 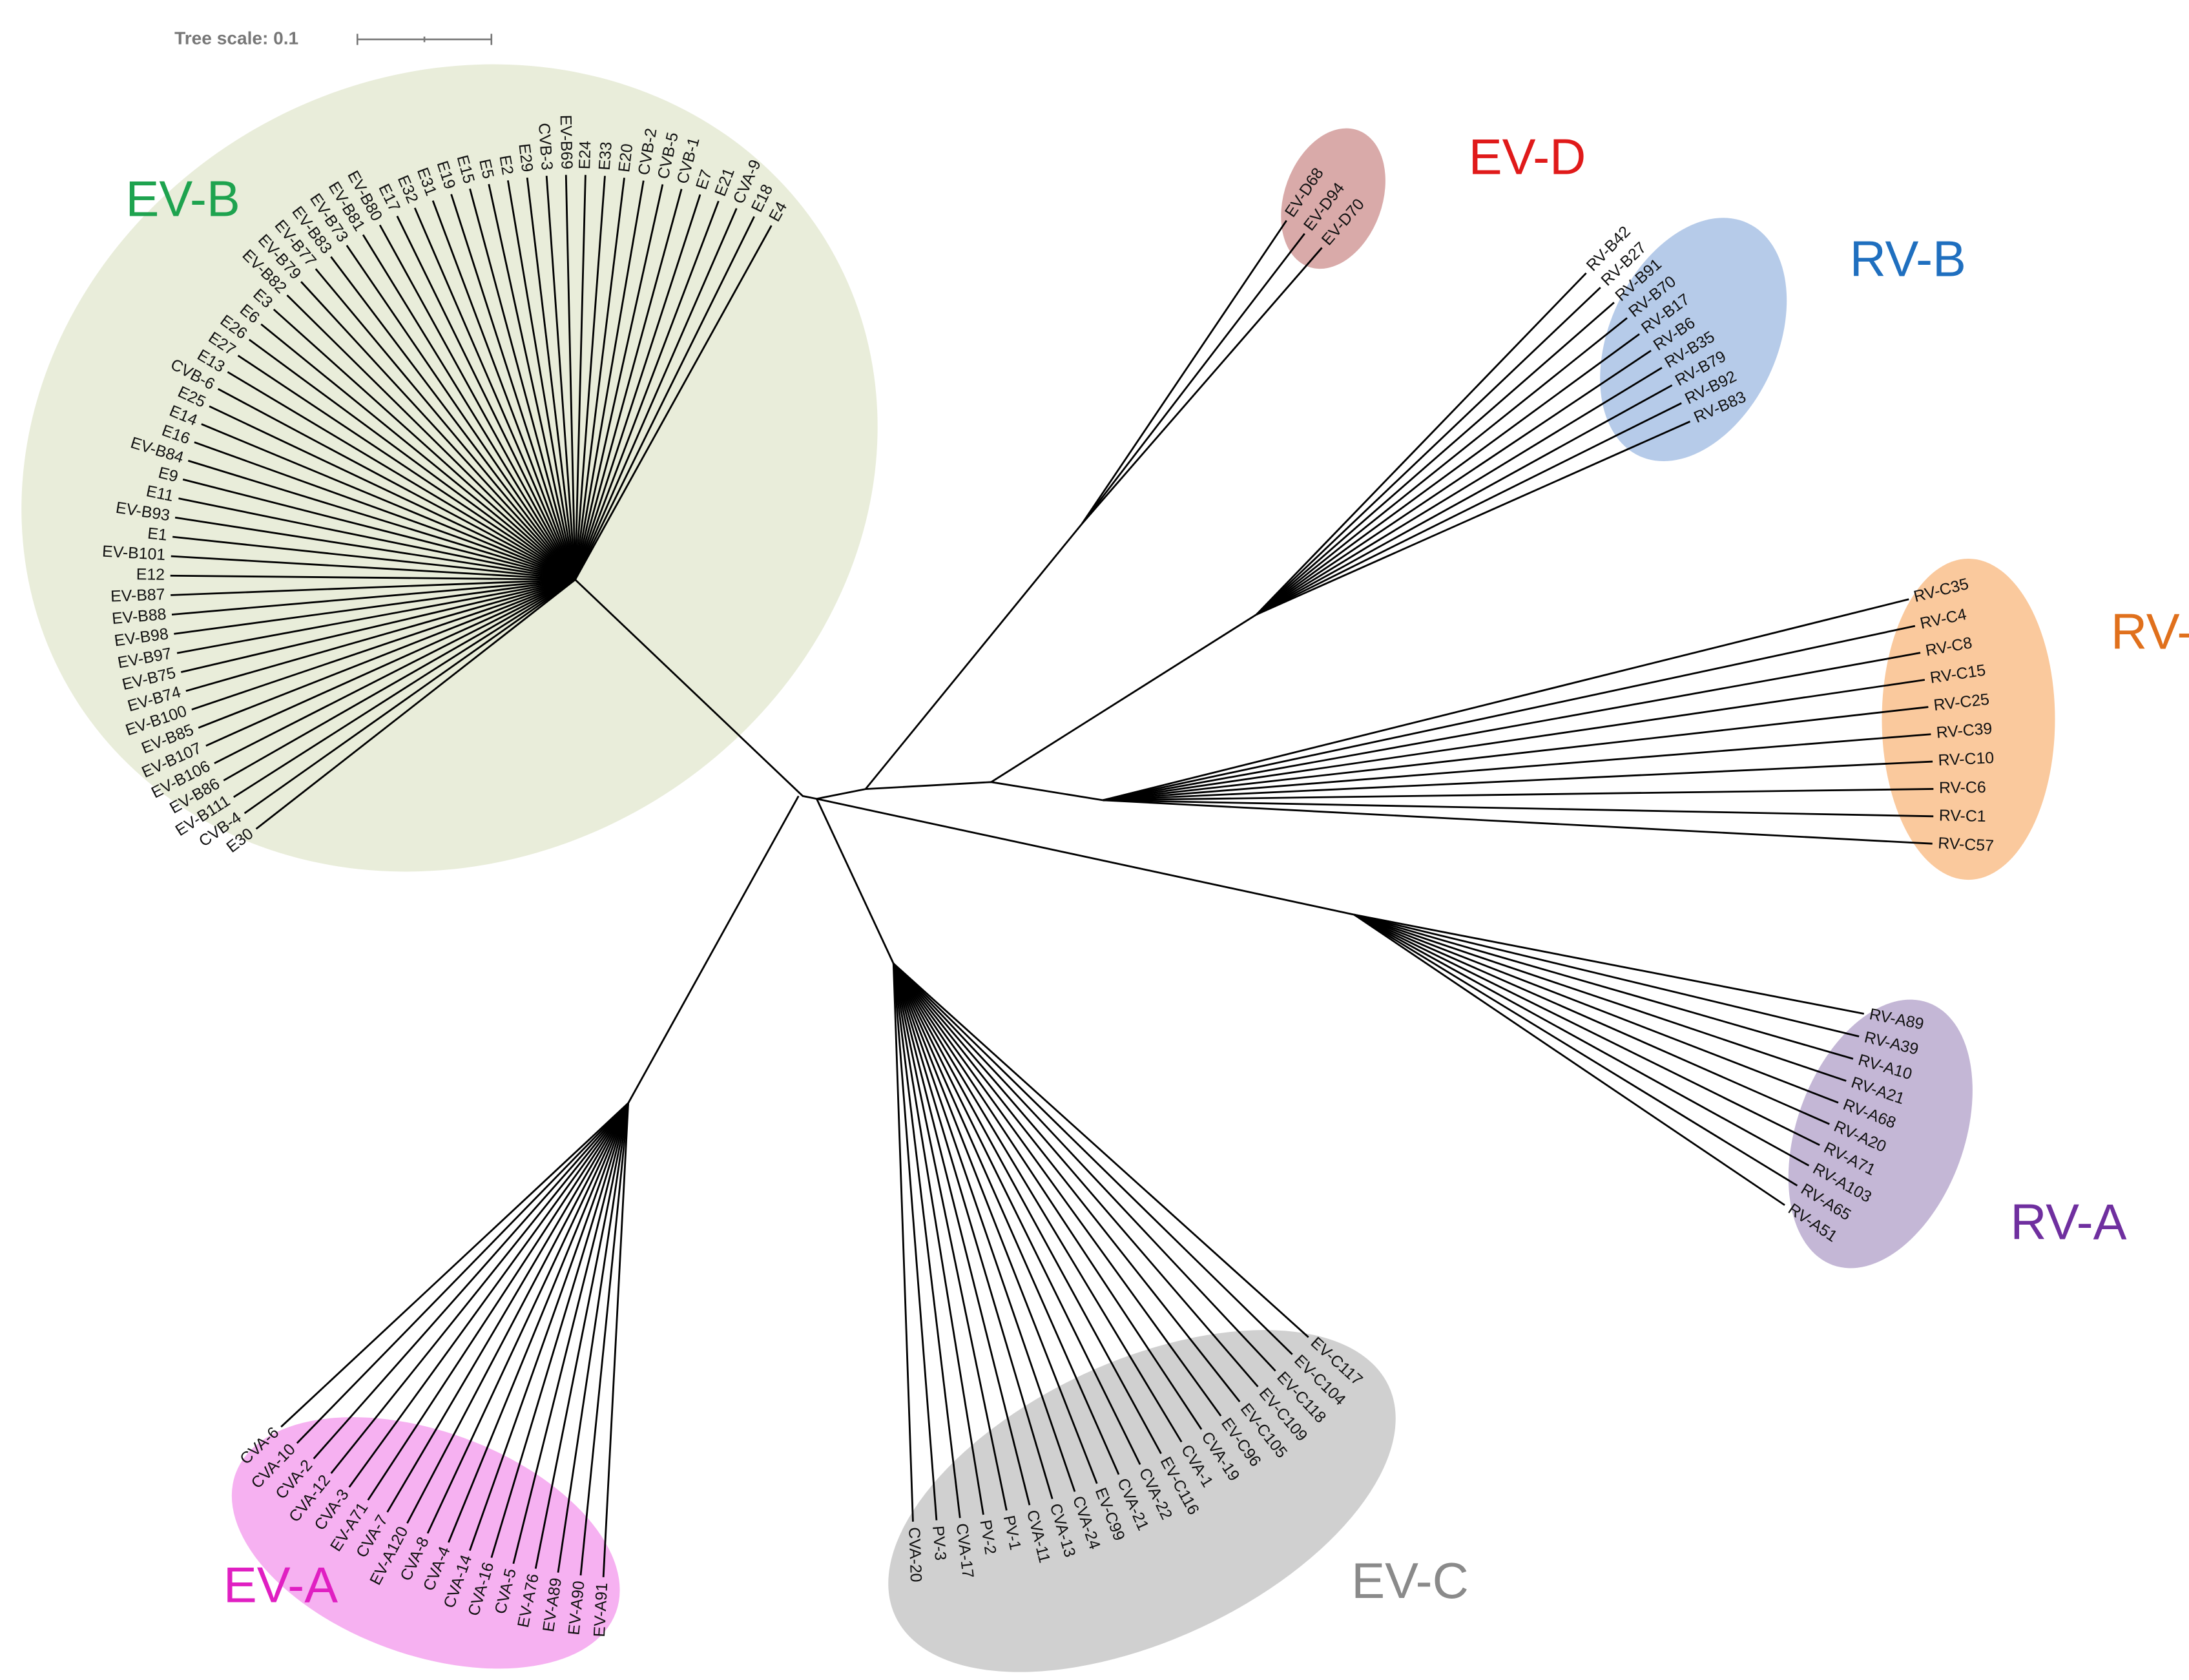 I want to click on leaf-label: E33, so click(x=606, y=156).